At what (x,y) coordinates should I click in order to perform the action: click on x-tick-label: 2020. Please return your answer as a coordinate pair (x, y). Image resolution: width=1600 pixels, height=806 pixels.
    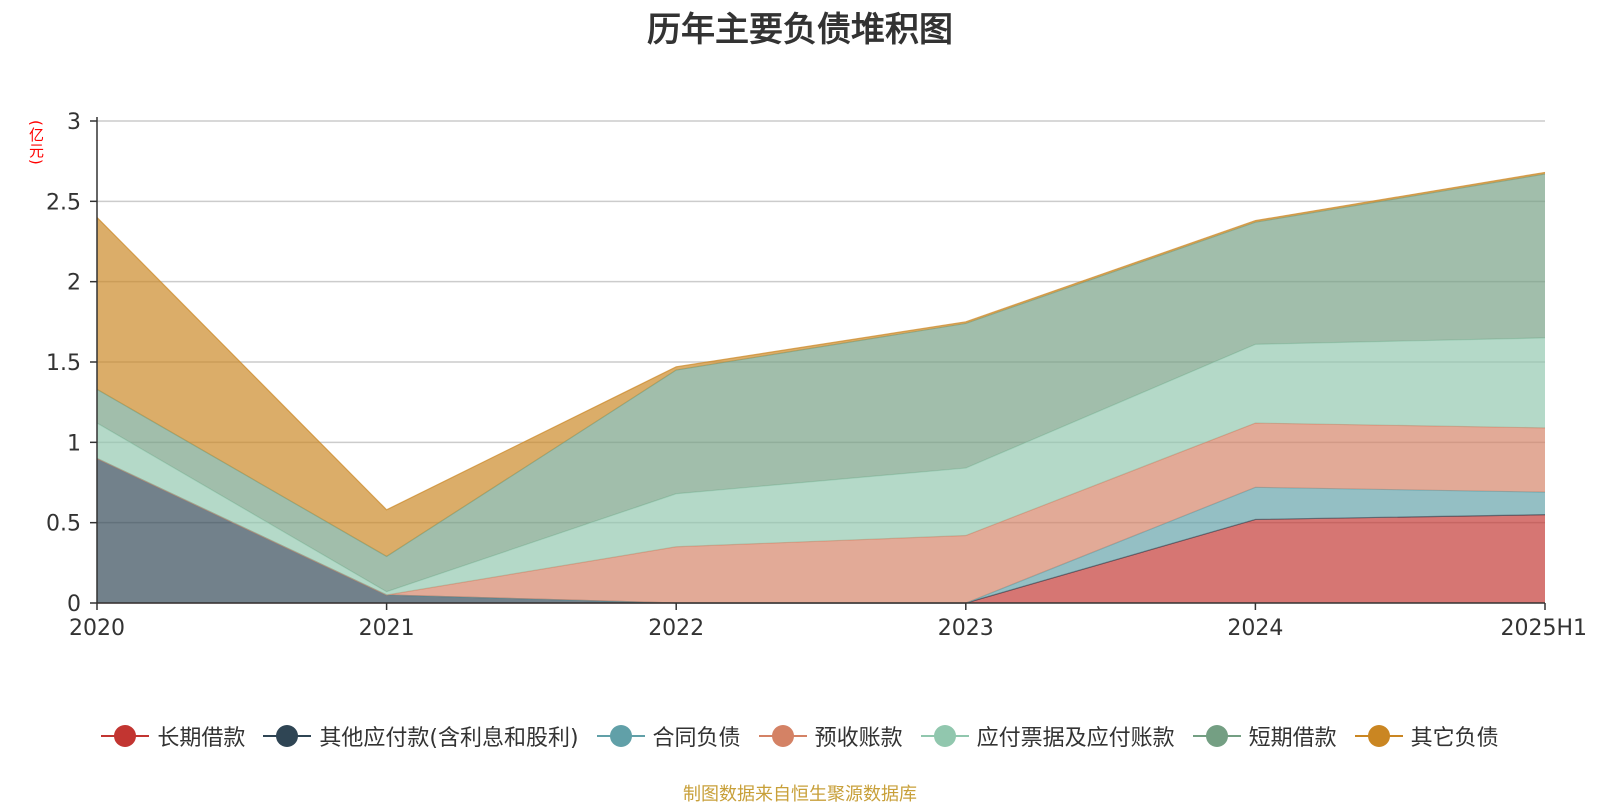
    Looking at the image, I should click on (97, 628).